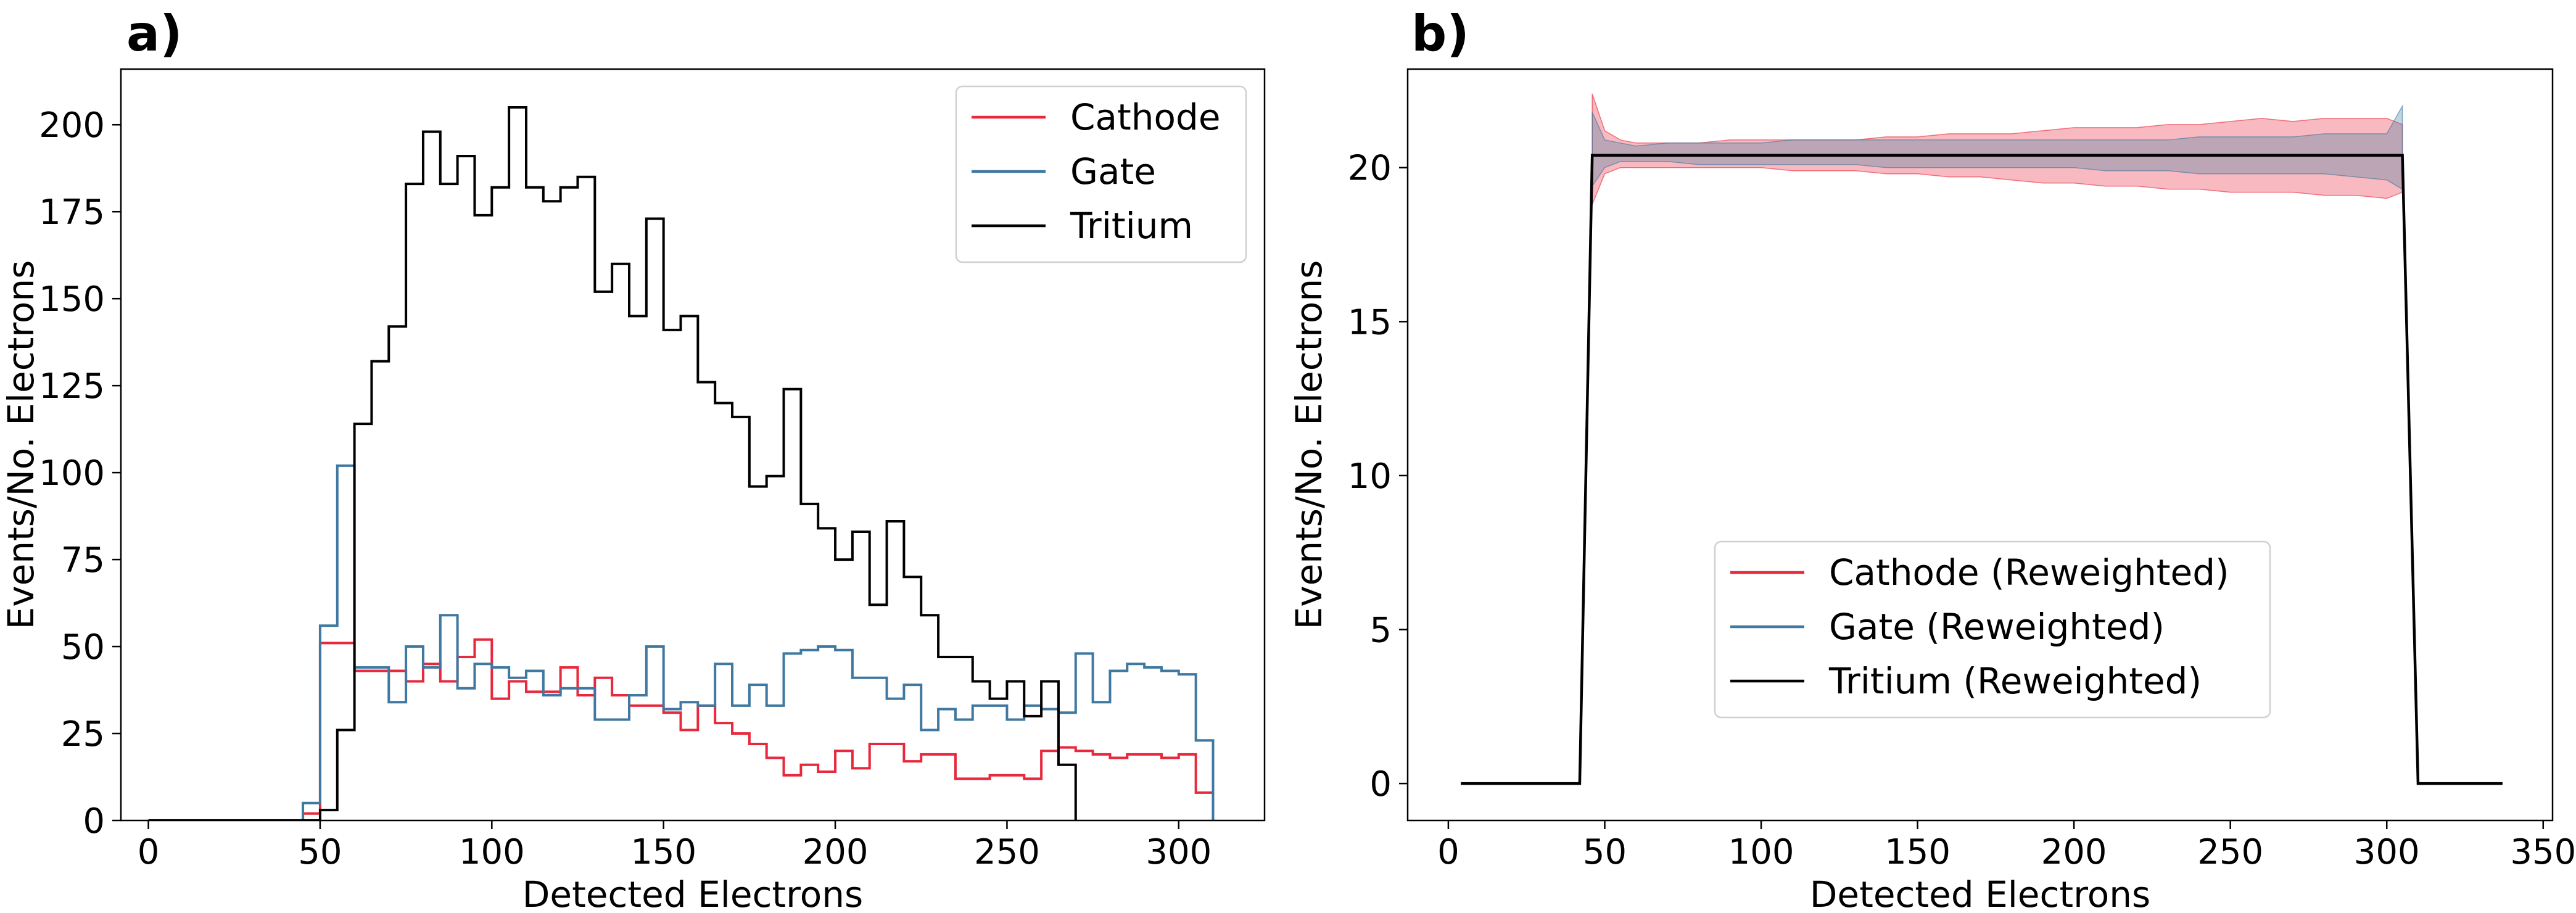  What do you see at coordinates (1131, 226) in the screenshot?
I see `legend-label-tritium: Tritium` at bounding box center [1131, 226].